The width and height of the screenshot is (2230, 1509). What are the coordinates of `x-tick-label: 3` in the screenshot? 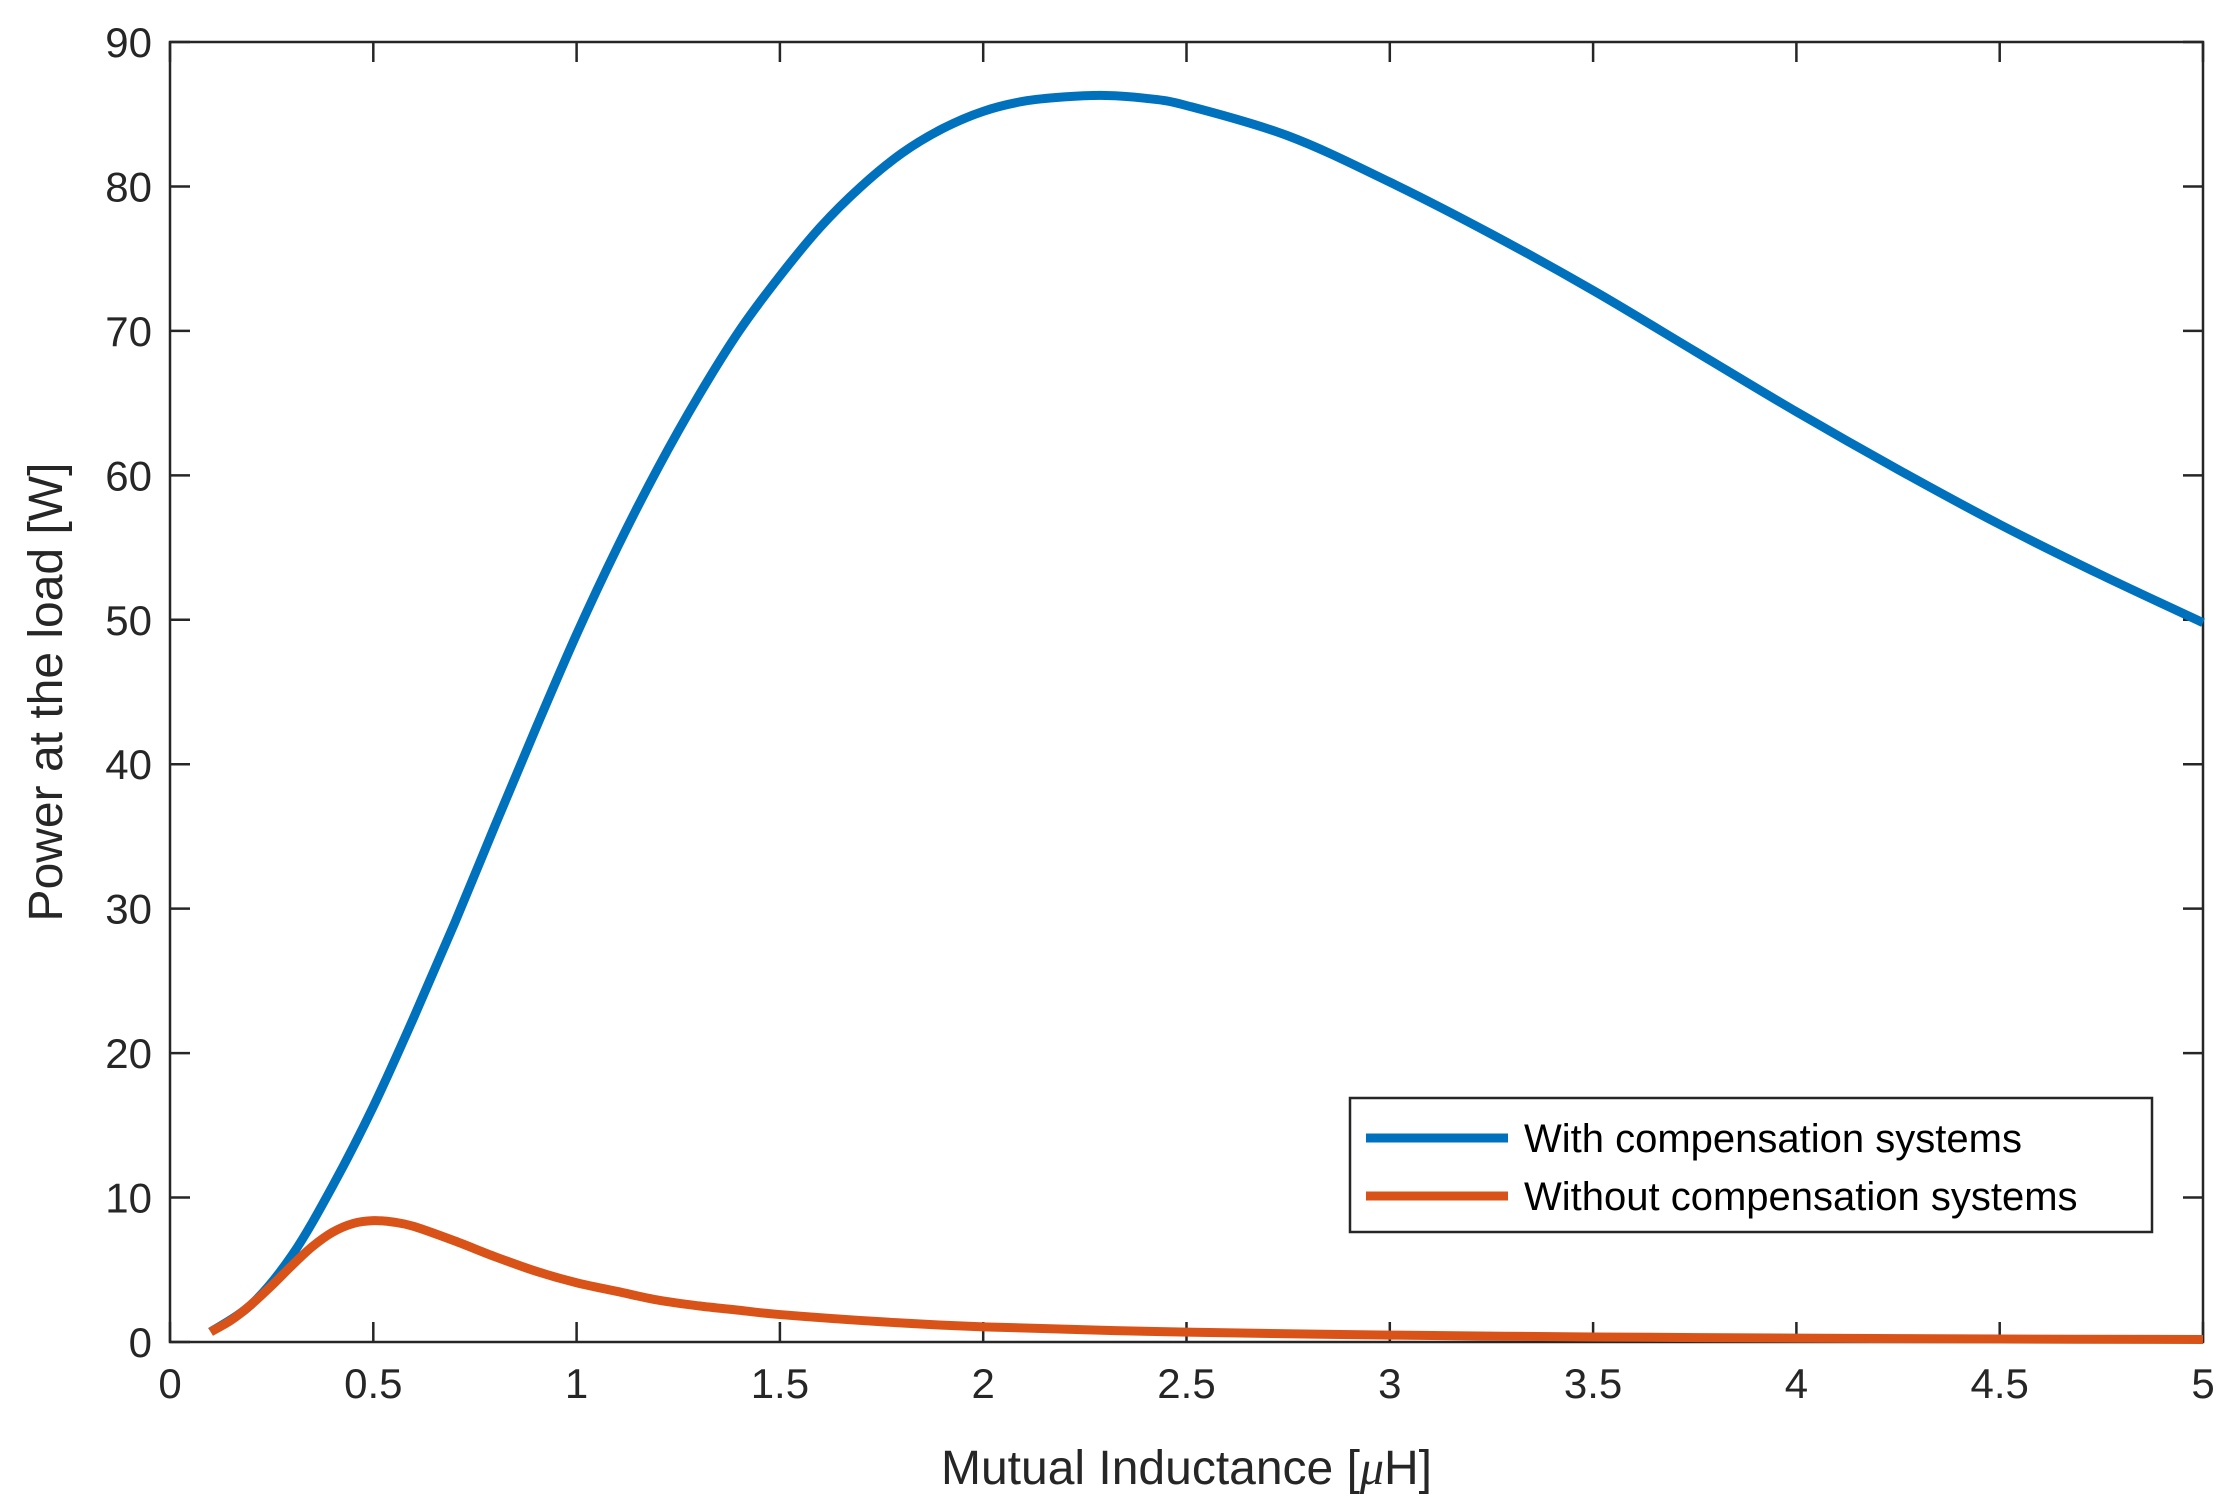 It's located at (1389, 1383).